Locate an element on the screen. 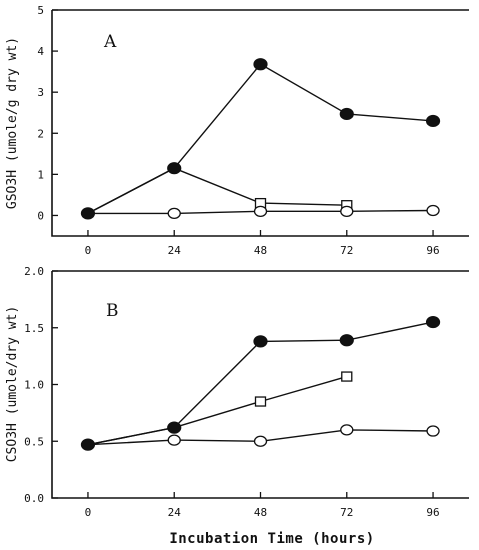 The image size is (479, 550). panel-b-x-tick-label: 96 is located at coordinates (432, 512).